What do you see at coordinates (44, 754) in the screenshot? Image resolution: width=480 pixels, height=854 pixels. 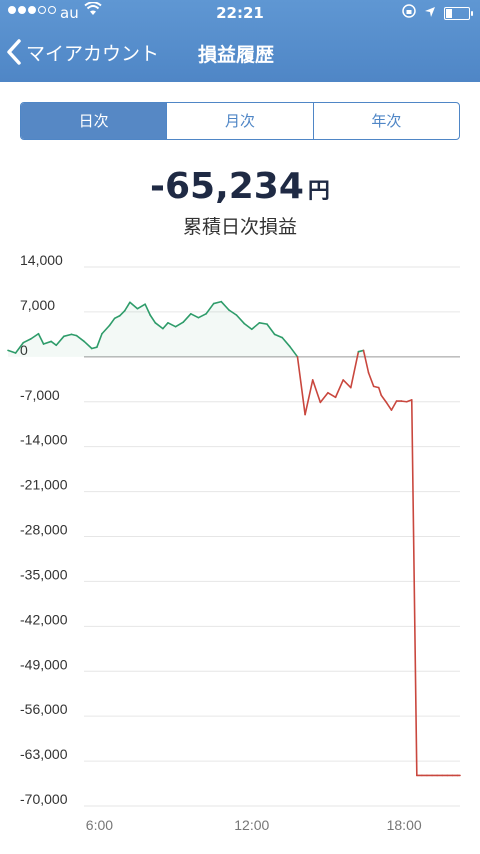 I see `y-tick-label: -63,000` at bounding box center [44, 754].